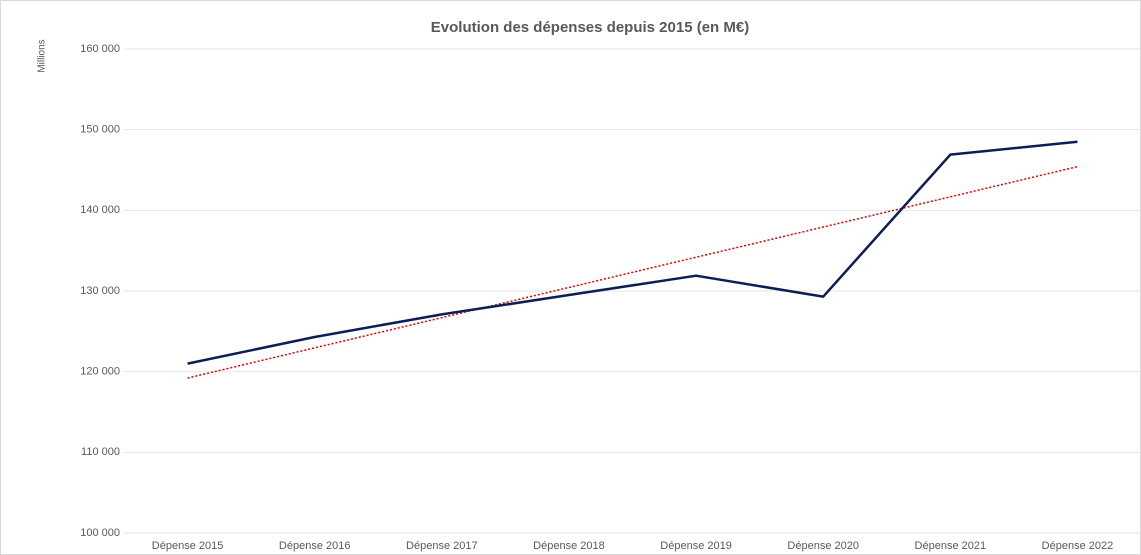 Image resolution: width=1141 pixels, height=555 pixels. I want to click on y-tick-label: 110 000, so click(100, 452).